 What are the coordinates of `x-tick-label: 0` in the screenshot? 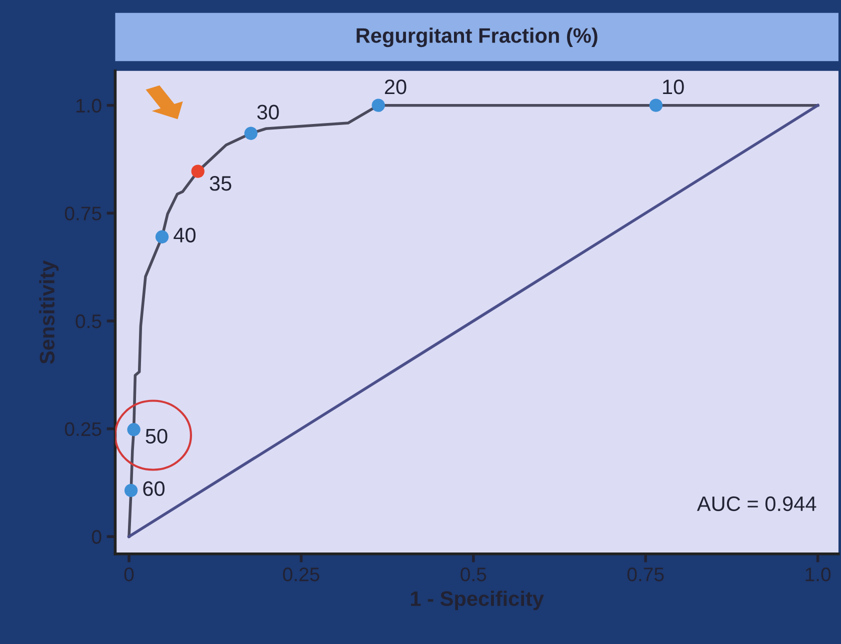 It's located at (129, 575).